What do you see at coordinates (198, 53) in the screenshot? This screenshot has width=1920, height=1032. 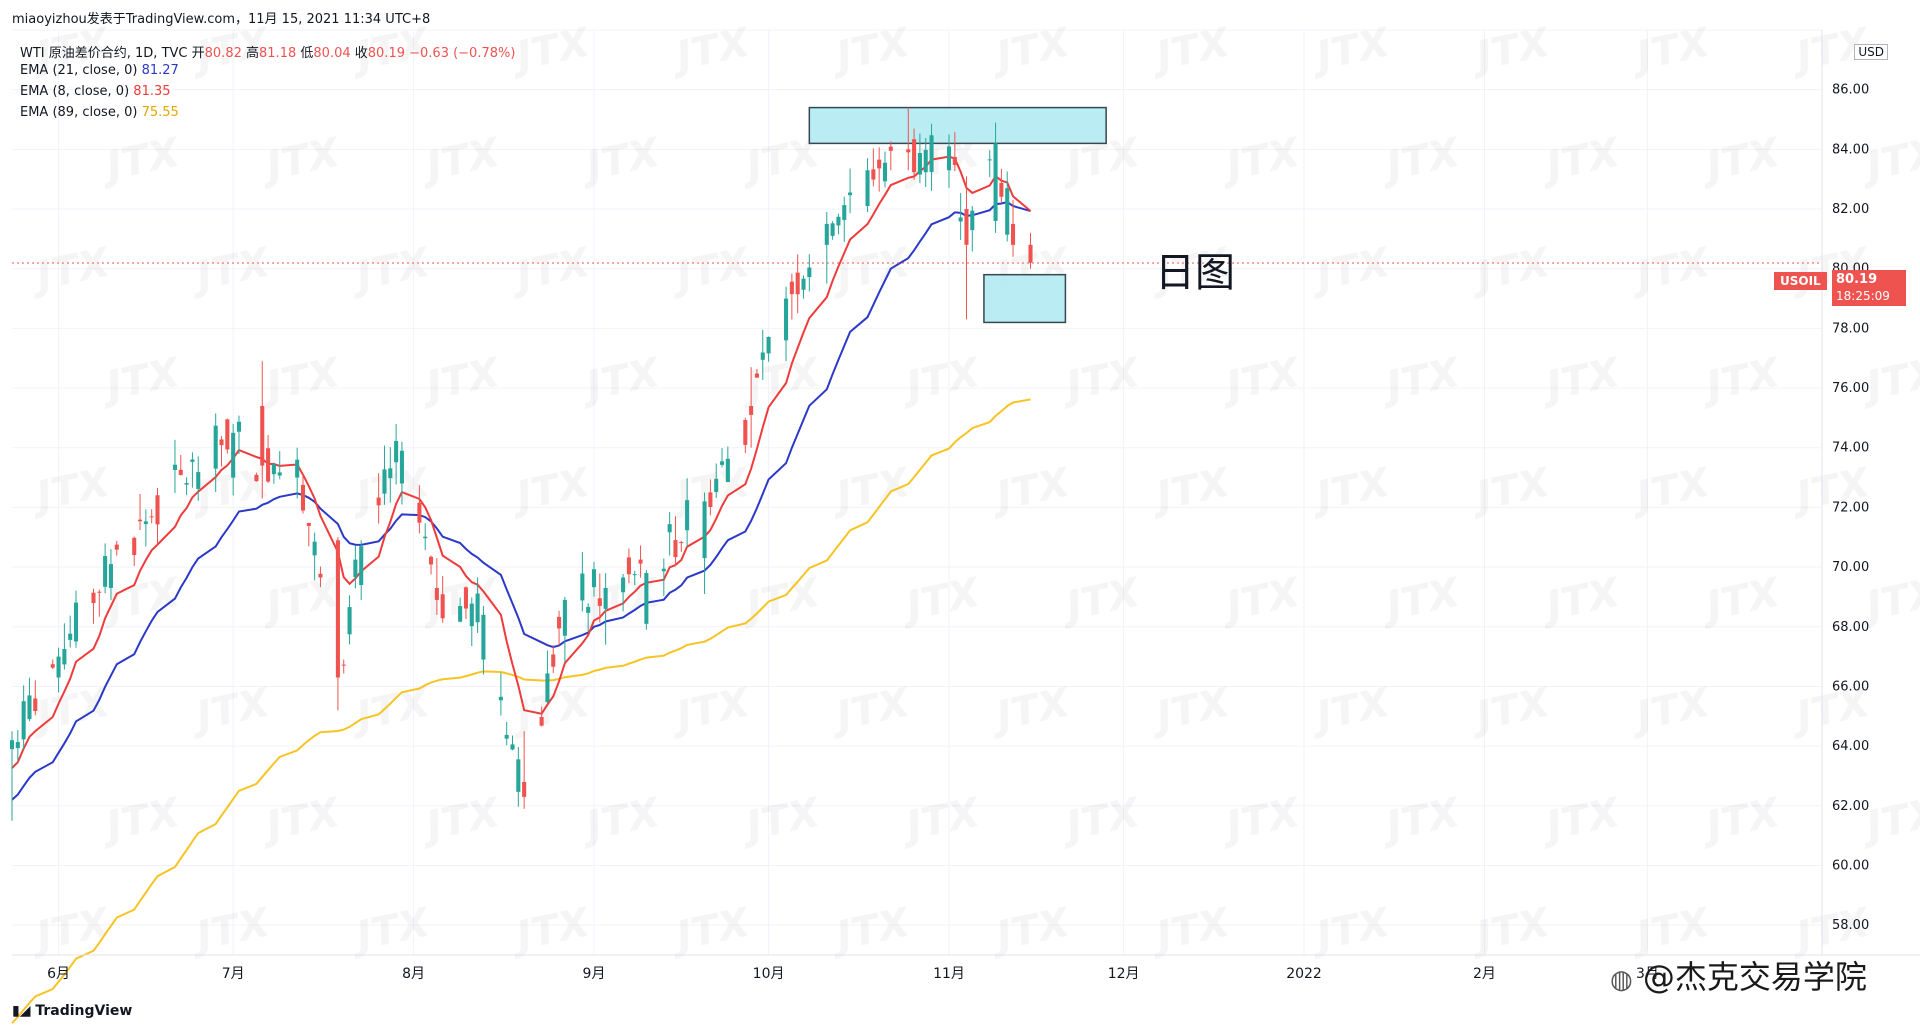 I see `open-label: 开` at bounding box center [198, 53].